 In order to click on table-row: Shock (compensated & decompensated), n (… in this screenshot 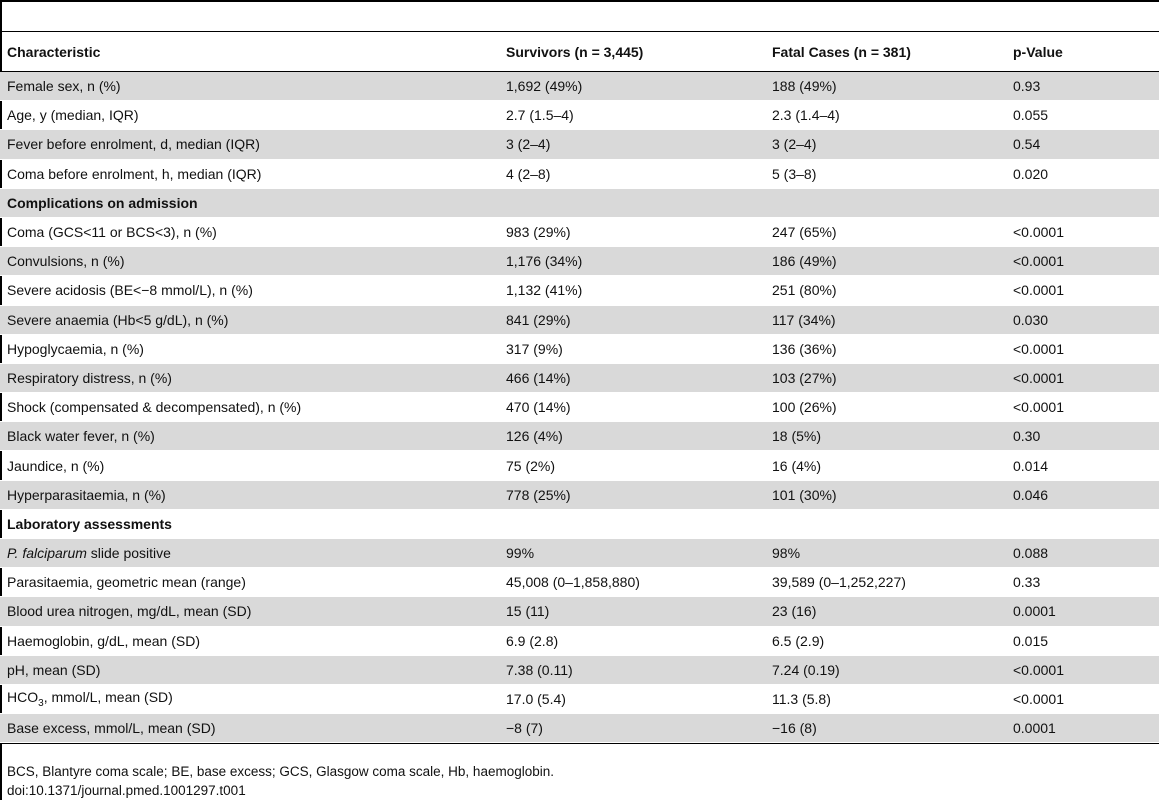, I will do `click(579, 408)`.